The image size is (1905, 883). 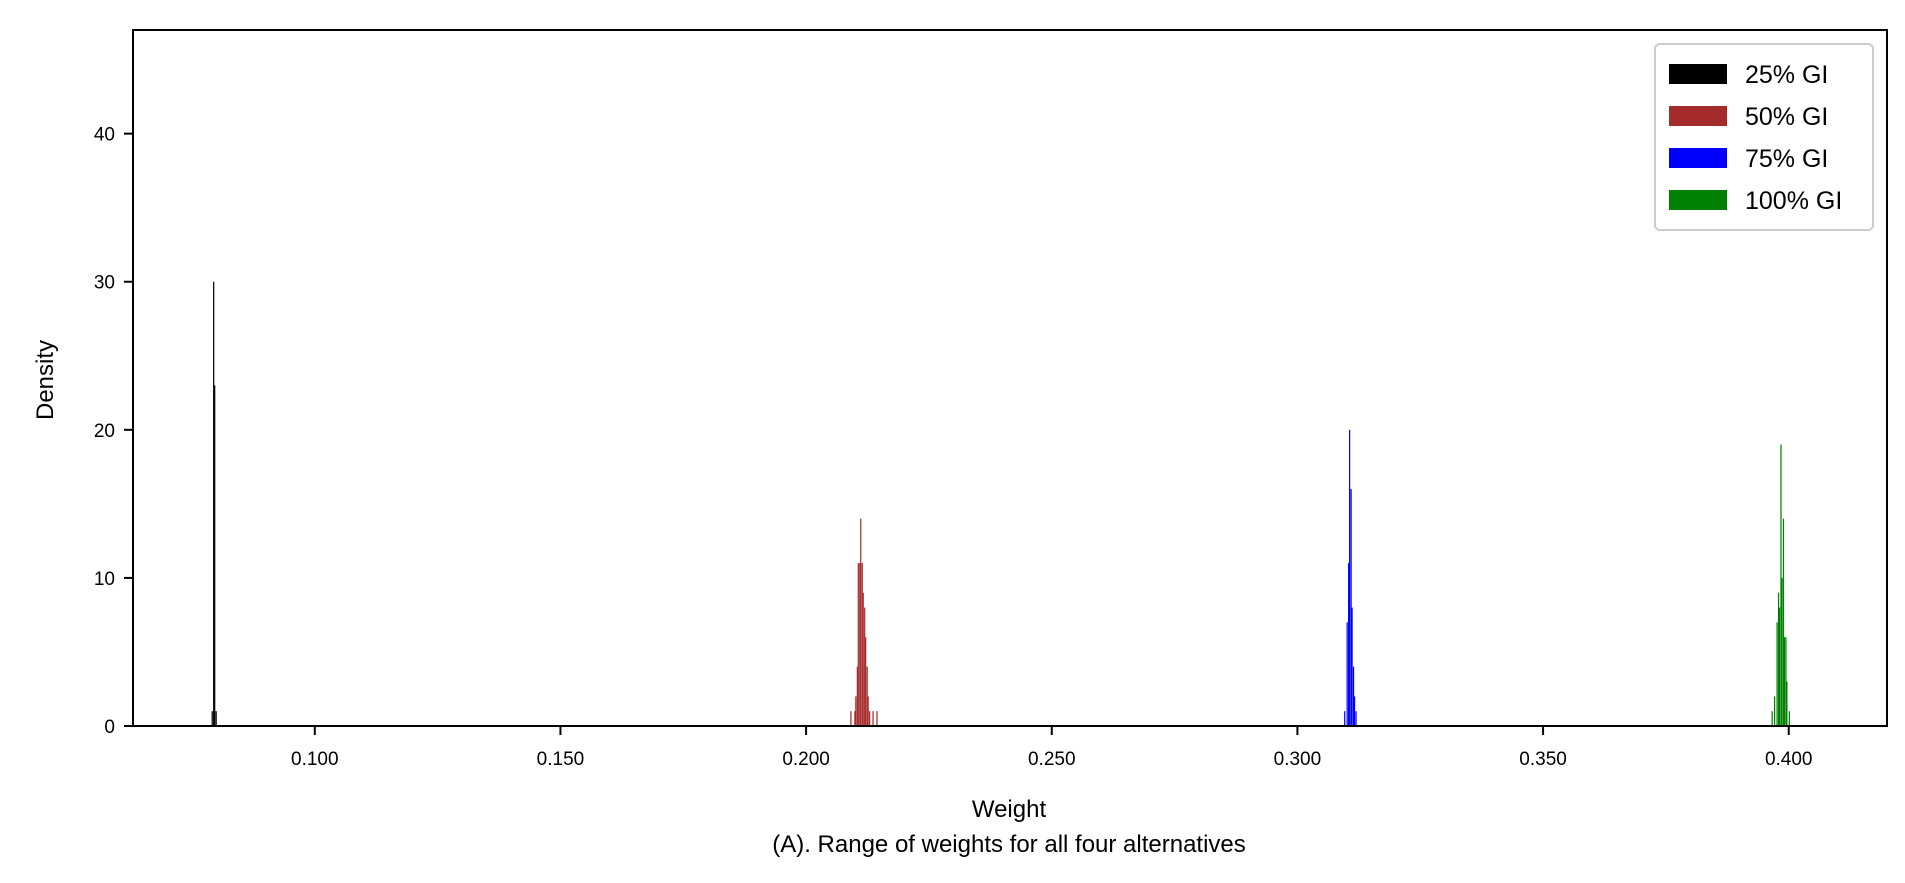 I want to click on x-tick-label: 0.250, so click(x=1052, y=759).